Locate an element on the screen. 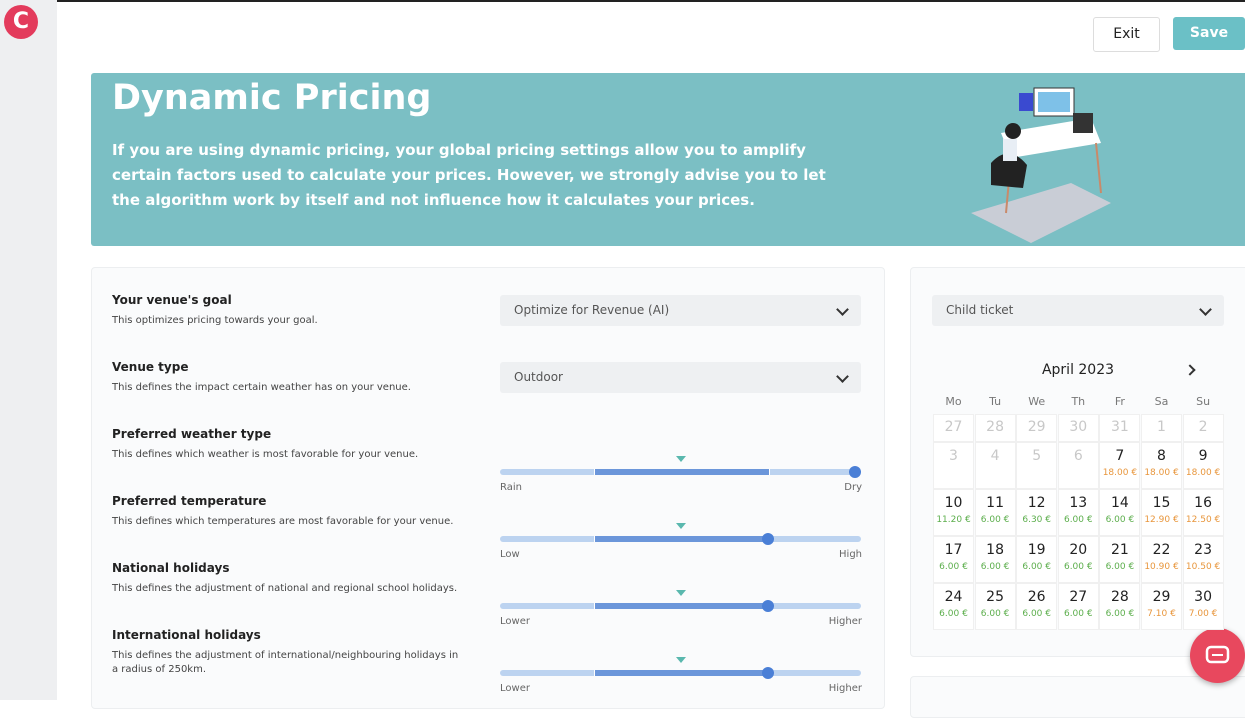 This screenshot has width=1245, height=718. day-number: 12 is located at coordinates (1036, 503).